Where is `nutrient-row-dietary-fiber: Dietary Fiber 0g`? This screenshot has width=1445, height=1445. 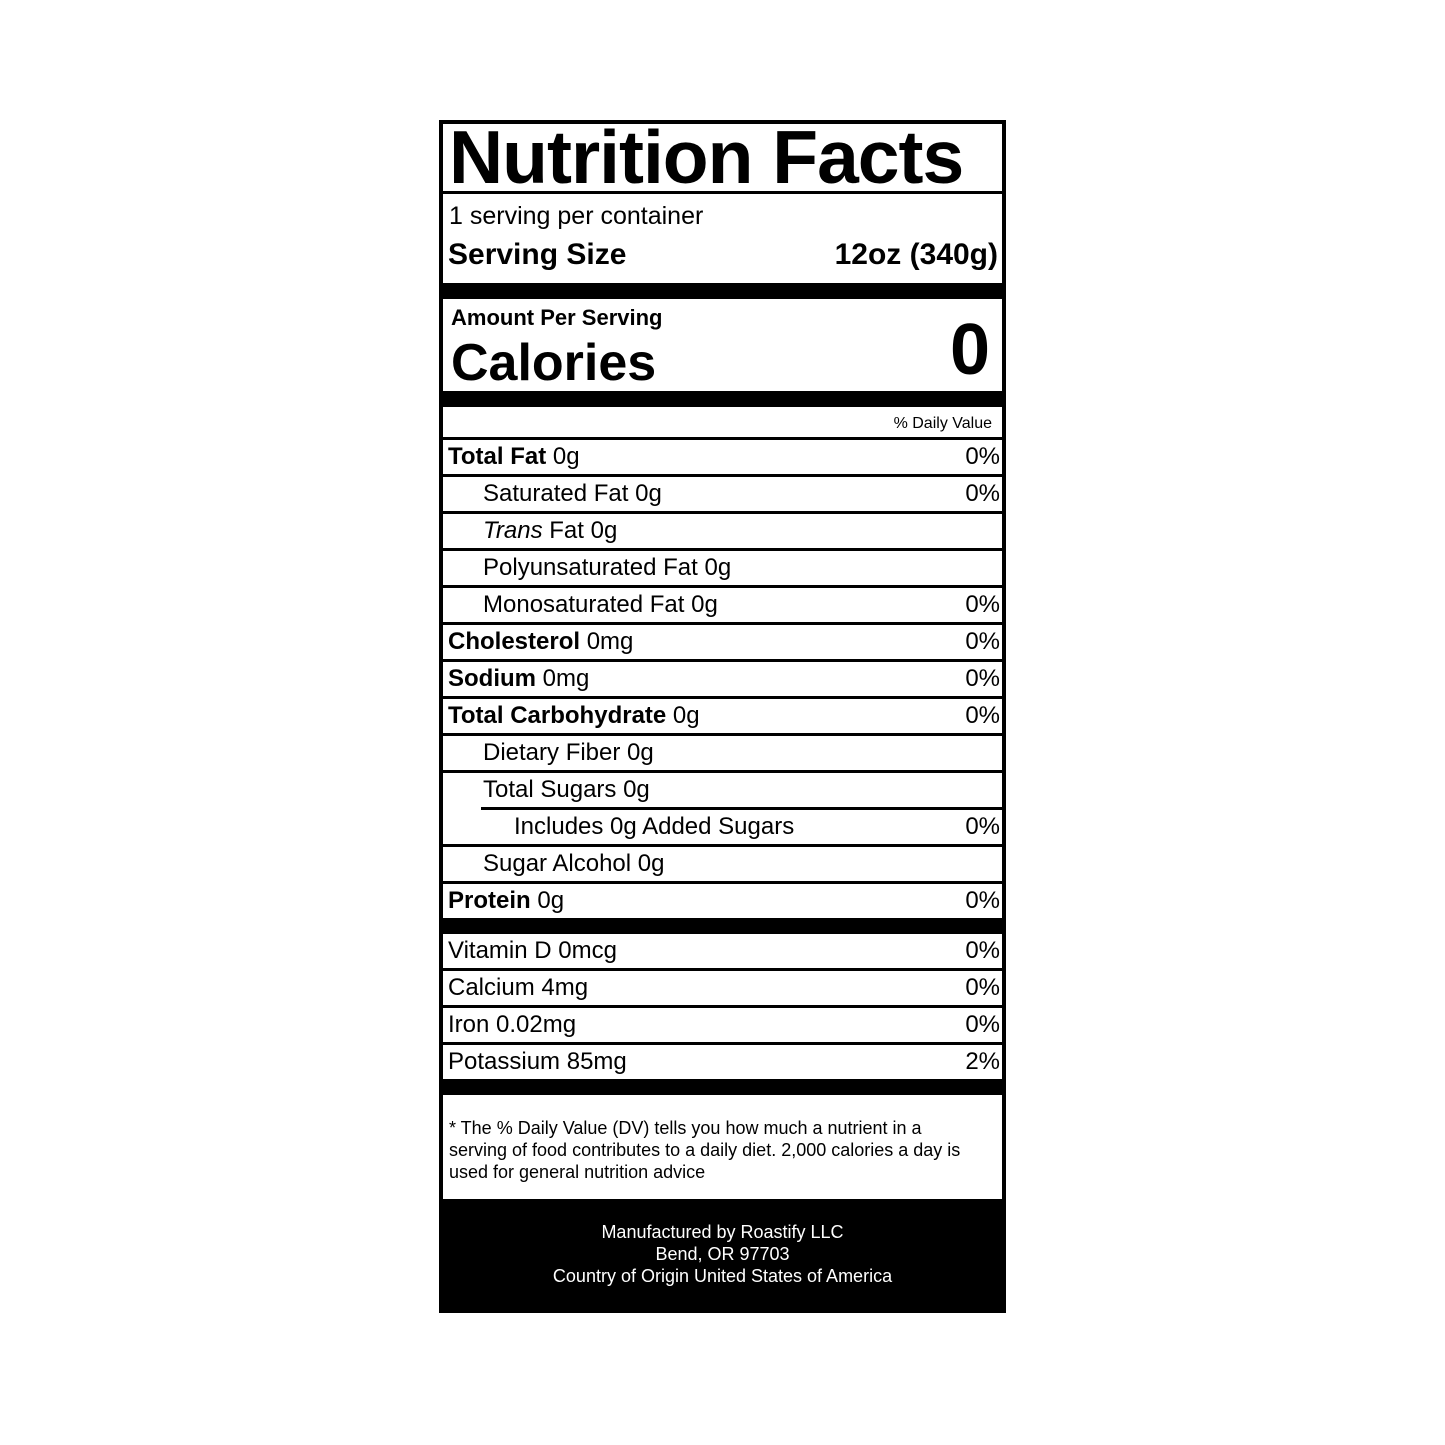 nutrient-row-dietary-fiber: Dietary Fiber 0g is located at coordinates (722, 754).